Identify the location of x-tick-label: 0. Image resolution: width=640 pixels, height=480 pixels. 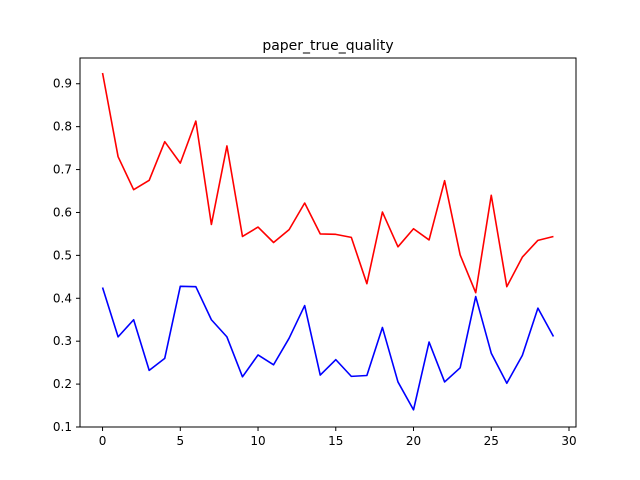
(103, 441).